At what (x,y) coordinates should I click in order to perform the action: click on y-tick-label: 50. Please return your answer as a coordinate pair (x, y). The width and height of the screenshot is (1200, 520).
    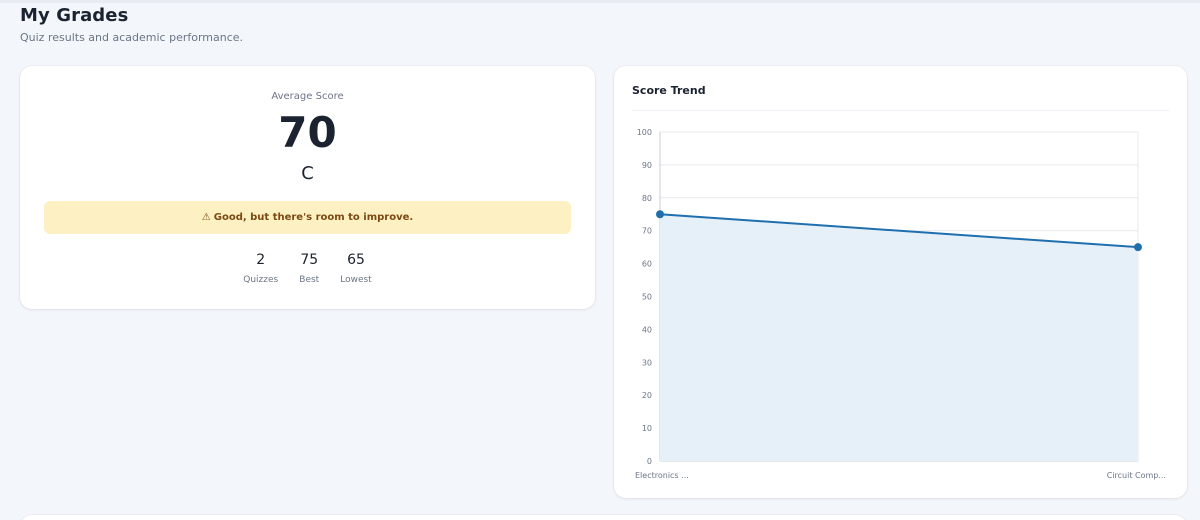
    Looking at the image, I should click on (647, 297).